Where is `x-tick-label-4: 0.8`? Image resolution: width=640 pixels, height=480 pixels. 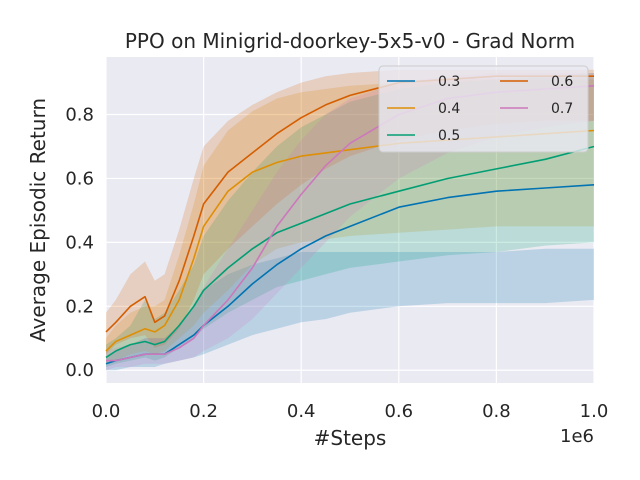
x-tick-label-4: 0.8 is located at coordinates (496, 411).